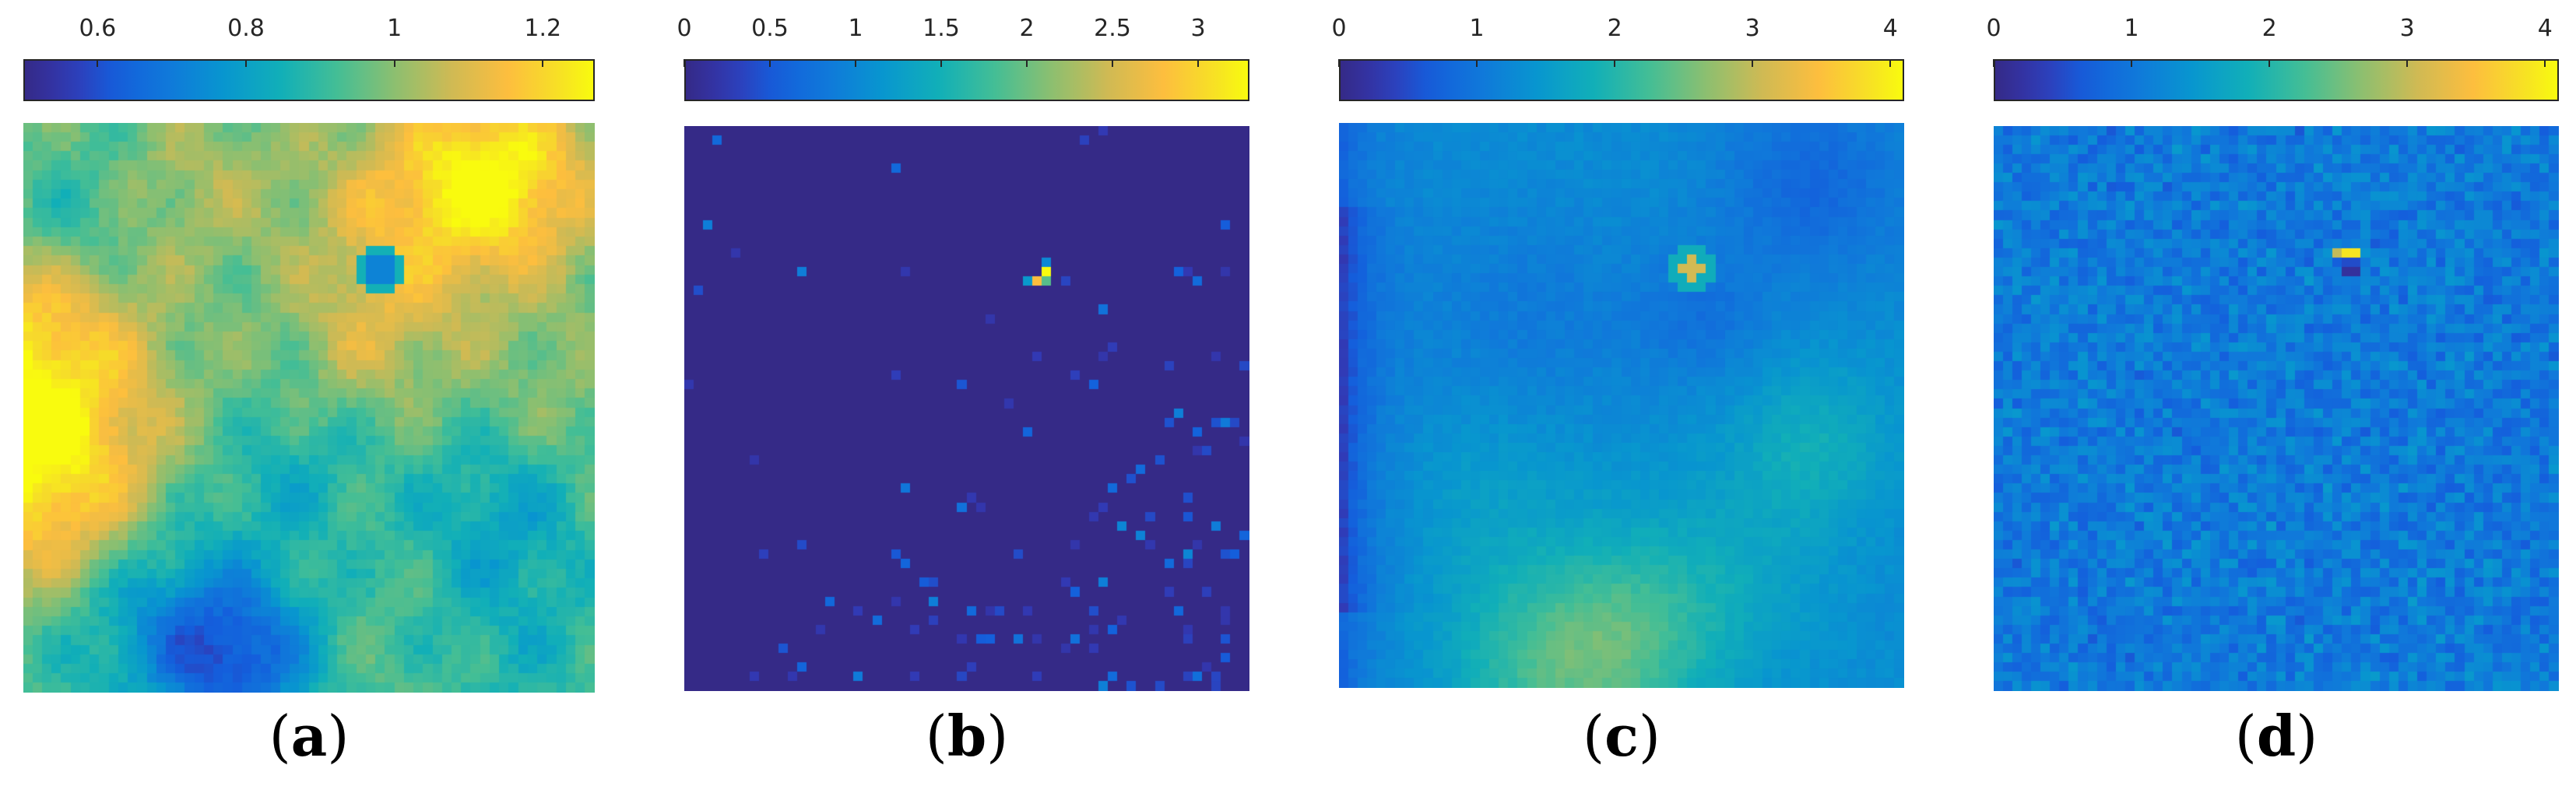 This screenshot has height=807, width=2576. I want to click on panel-caption: (b), so click(967, 736).